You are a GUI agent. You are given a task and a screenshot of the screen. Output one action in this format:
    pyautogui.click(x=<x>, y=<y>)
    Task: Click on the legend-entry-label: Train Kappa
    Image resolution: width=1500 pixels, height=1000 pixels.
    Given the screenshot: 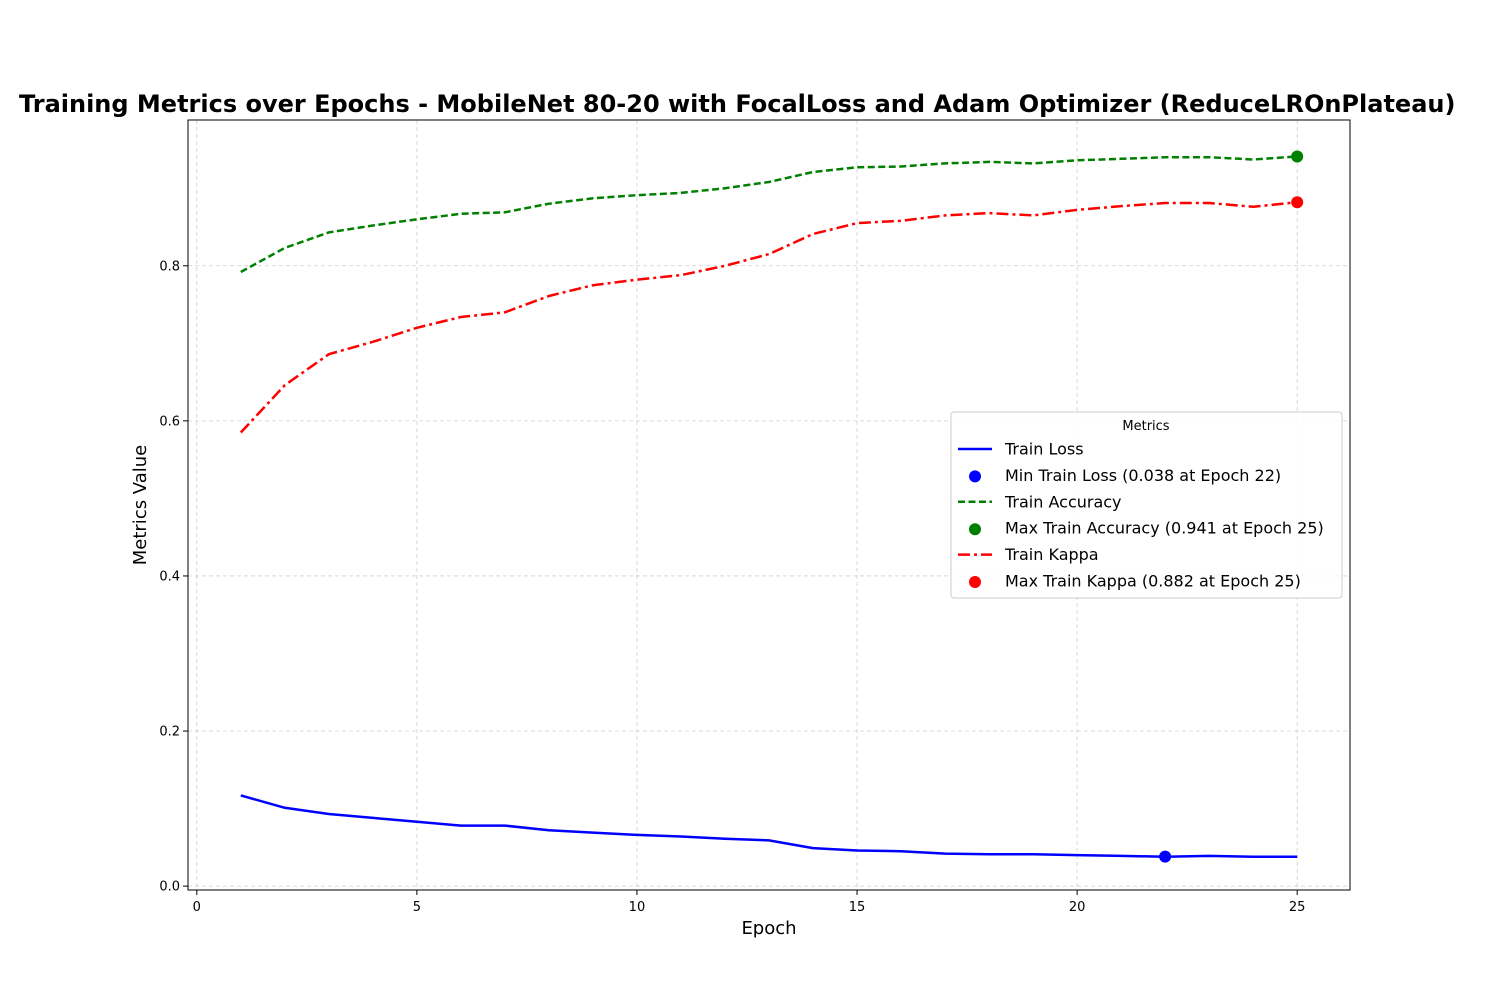 What is the action you would take?
    pyautogui.click(x=1051, y=554)
    